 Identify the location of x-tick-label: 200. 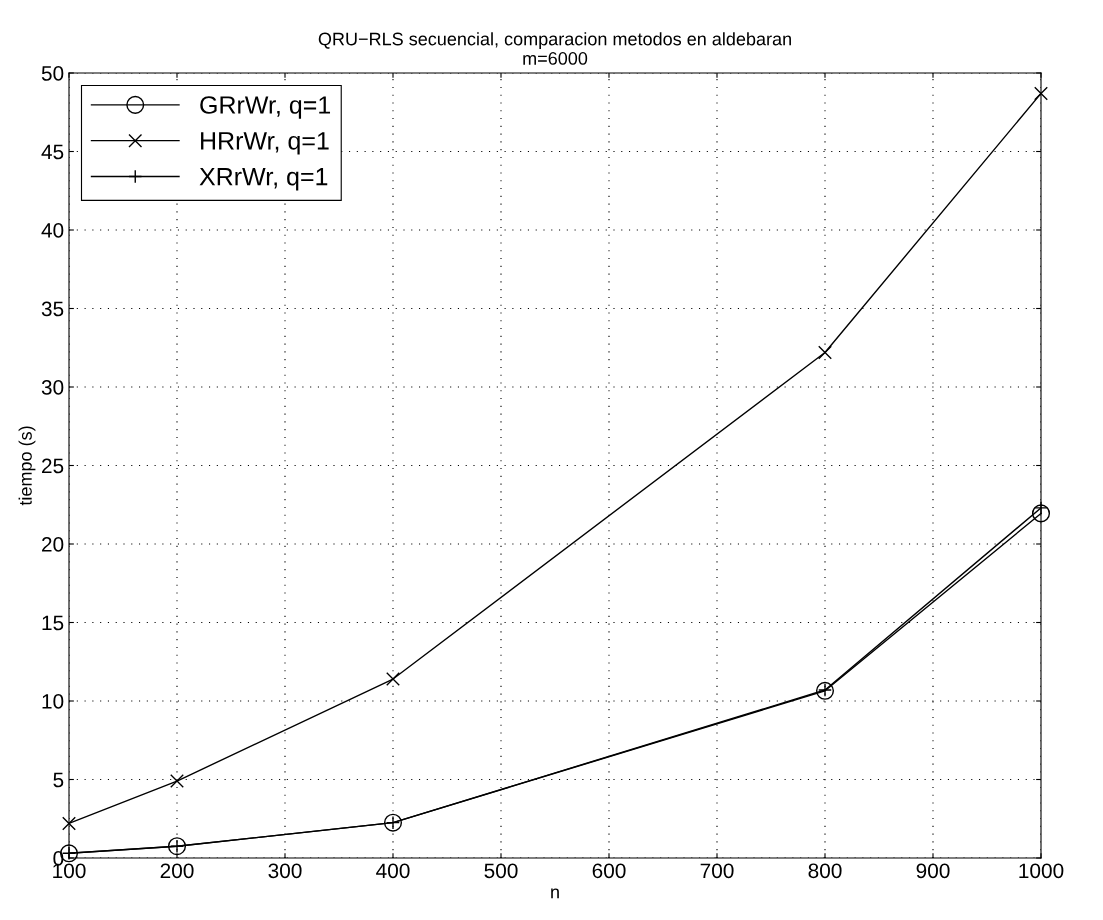
(177, 871).